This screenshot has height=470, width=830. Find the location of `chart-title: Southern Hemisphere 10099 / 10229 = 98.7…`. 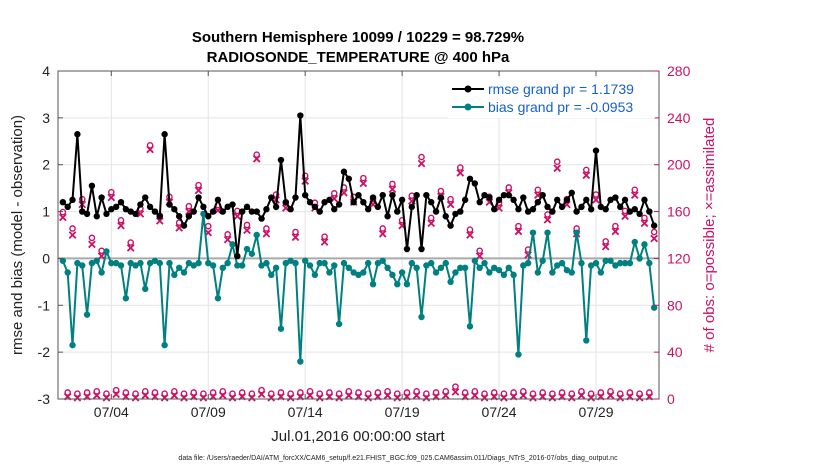

chart-title: Southern Hemisphere 10099 / 10229 = 98.7… is located at coordinates (358, 37).